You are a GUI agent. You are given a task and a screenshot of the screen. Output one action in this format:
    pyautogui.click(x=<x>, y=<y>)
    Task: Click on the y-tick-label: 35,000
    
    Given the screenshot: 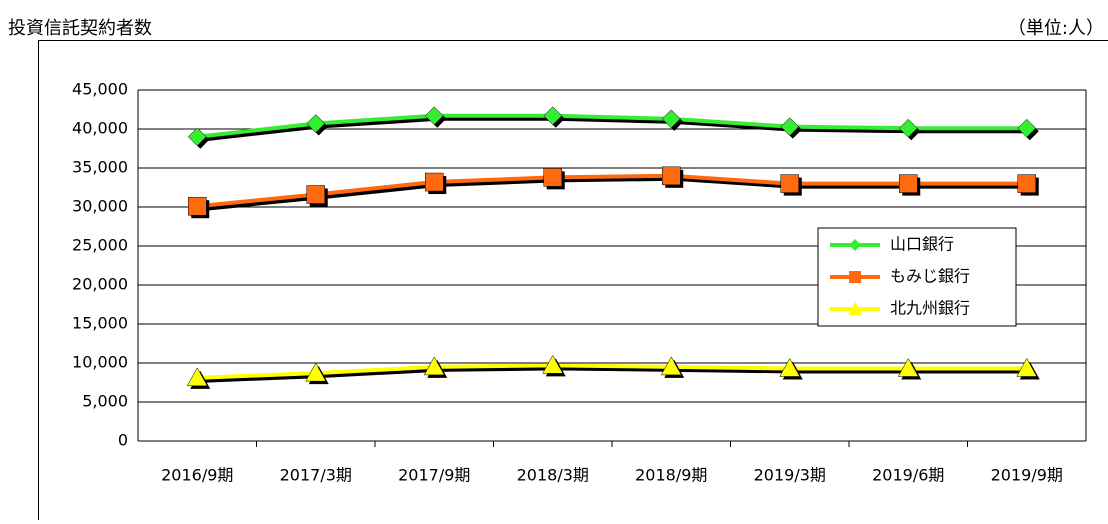 What is the action you would take?
    pyautogui.click(x=100, y=167)
    